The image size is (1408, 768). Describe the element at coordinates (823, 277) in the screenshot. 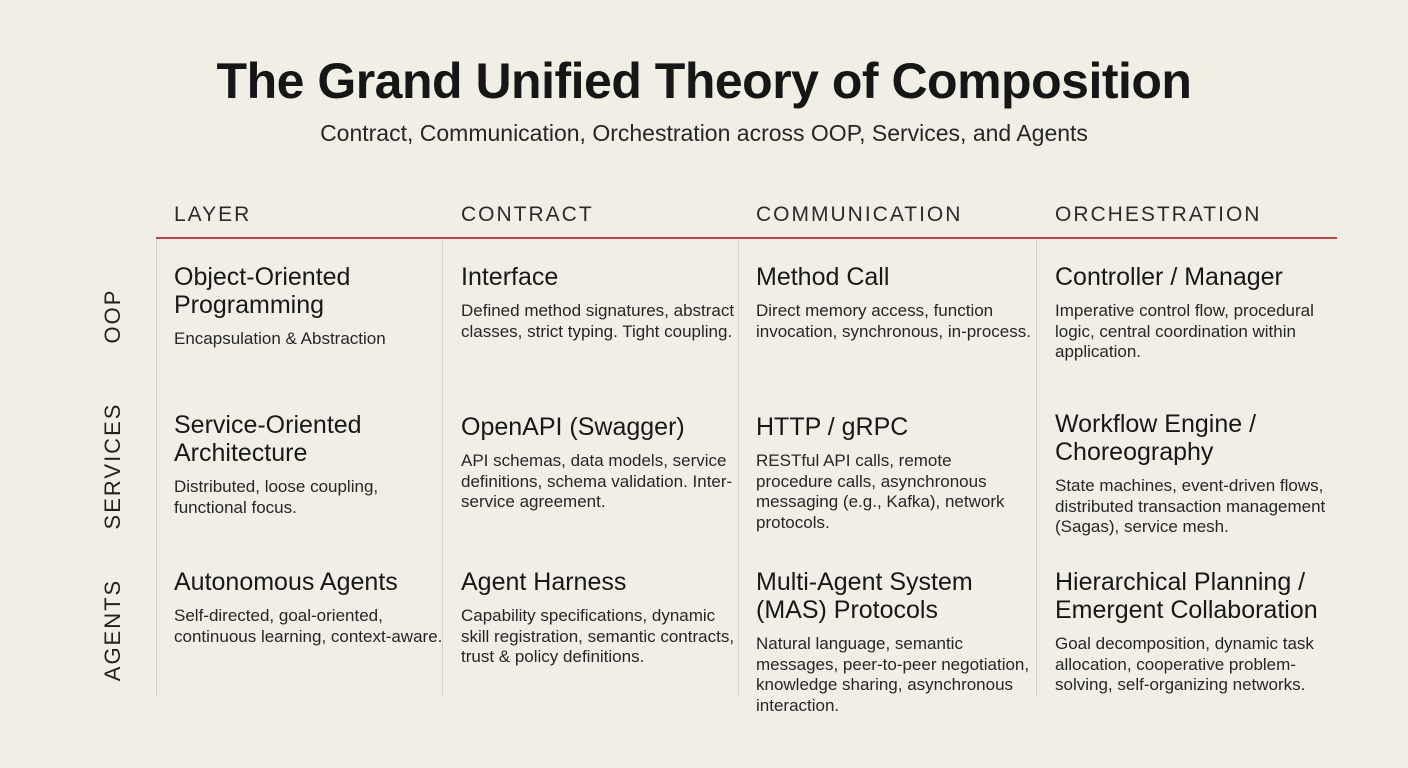

I see `cell-title: Method Call` at that location.